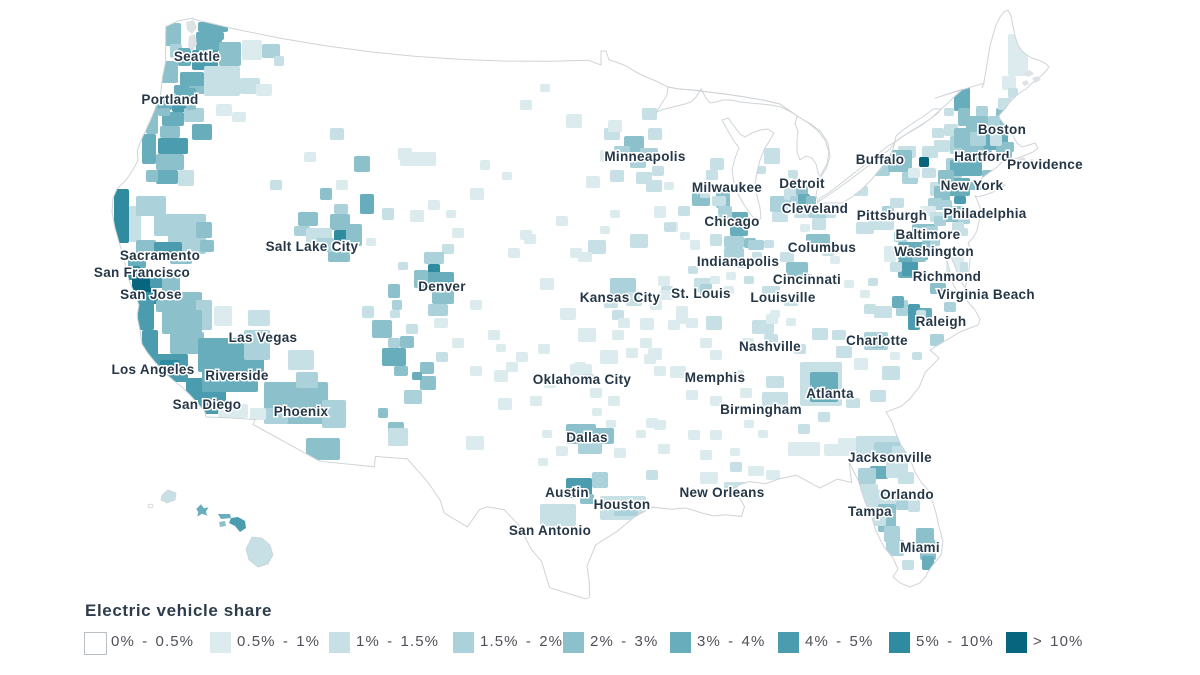 This screenshot has width=1200, height=675. What do you see at coordinates (582, 379) in the screenshot?
I see `svg-text: Oklahoma City` at bounding box center [582, 379].